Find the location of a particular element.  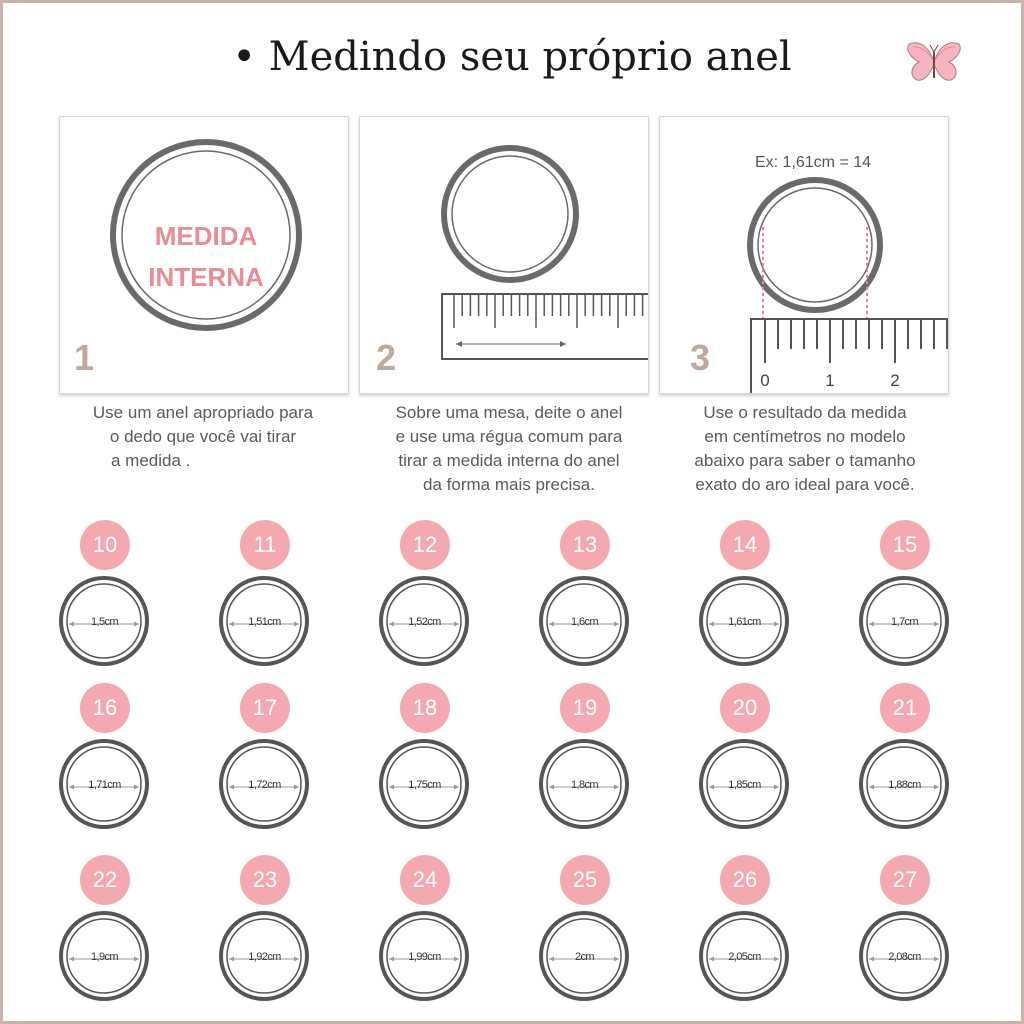

ring-size-item: 22 1,9cm is located at coordinates (107, 930).